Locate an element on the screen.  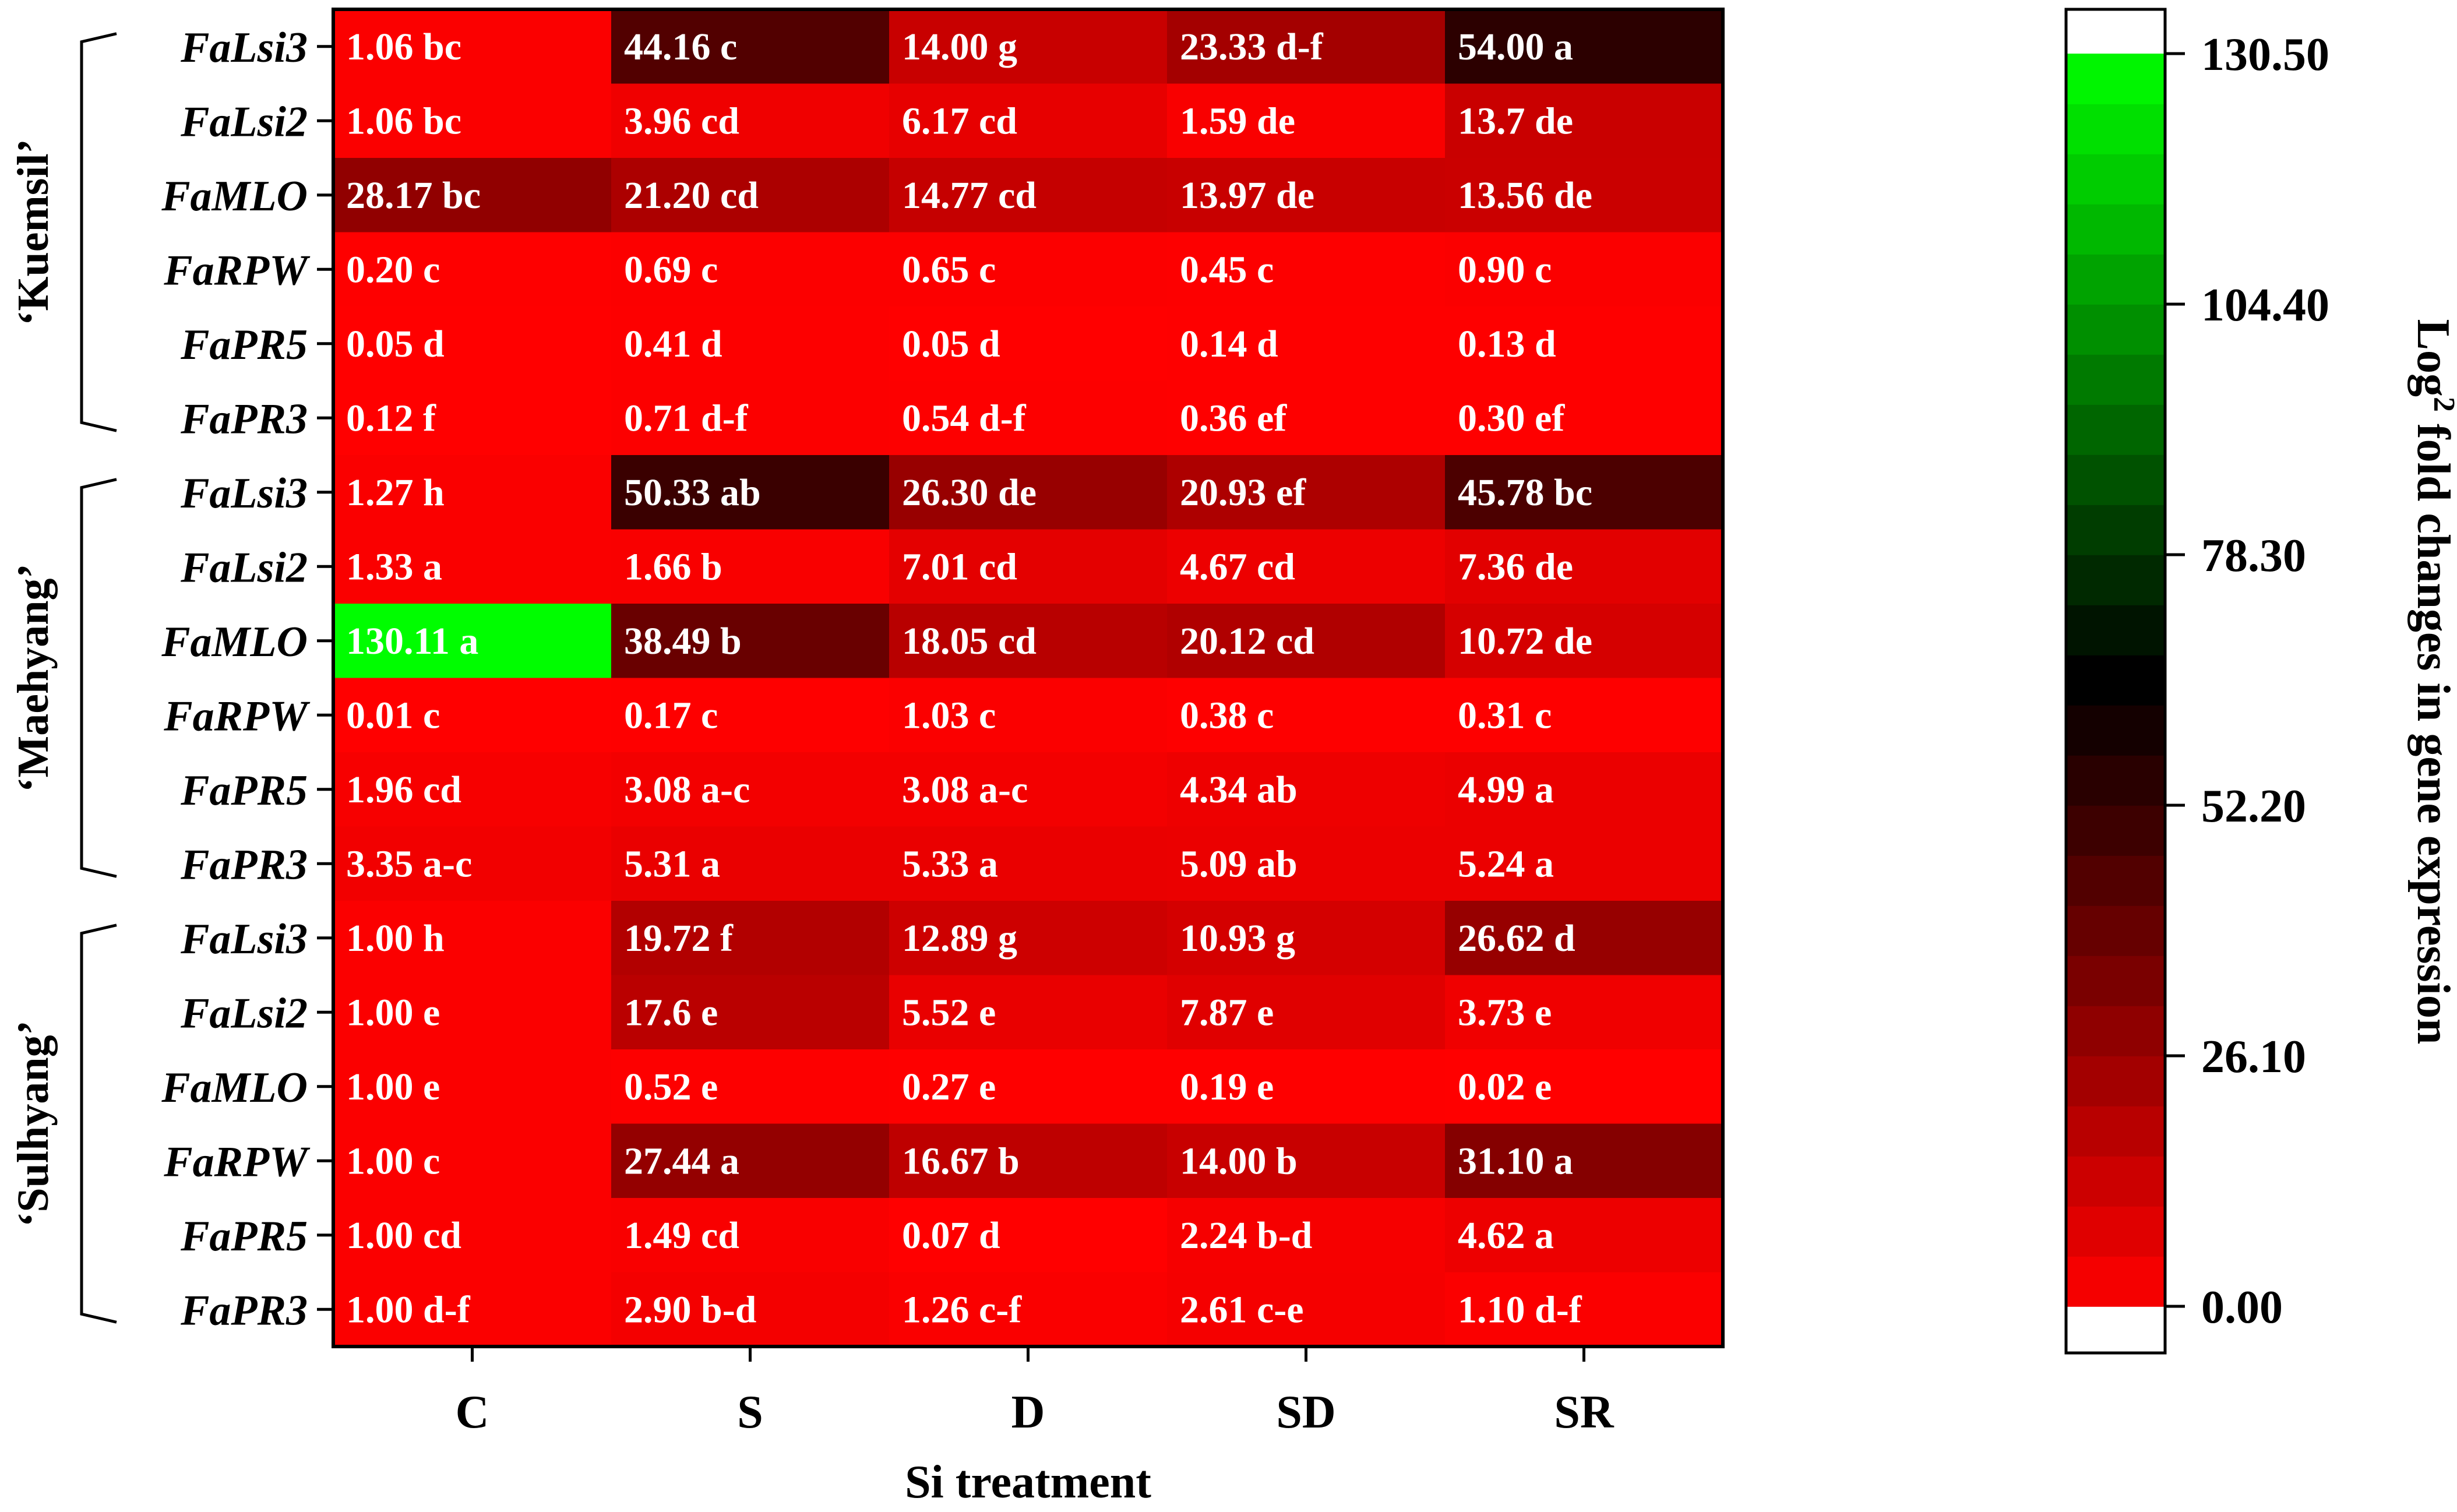
cell-value-label: 17.6 e is located at coordinates (671, 1012).